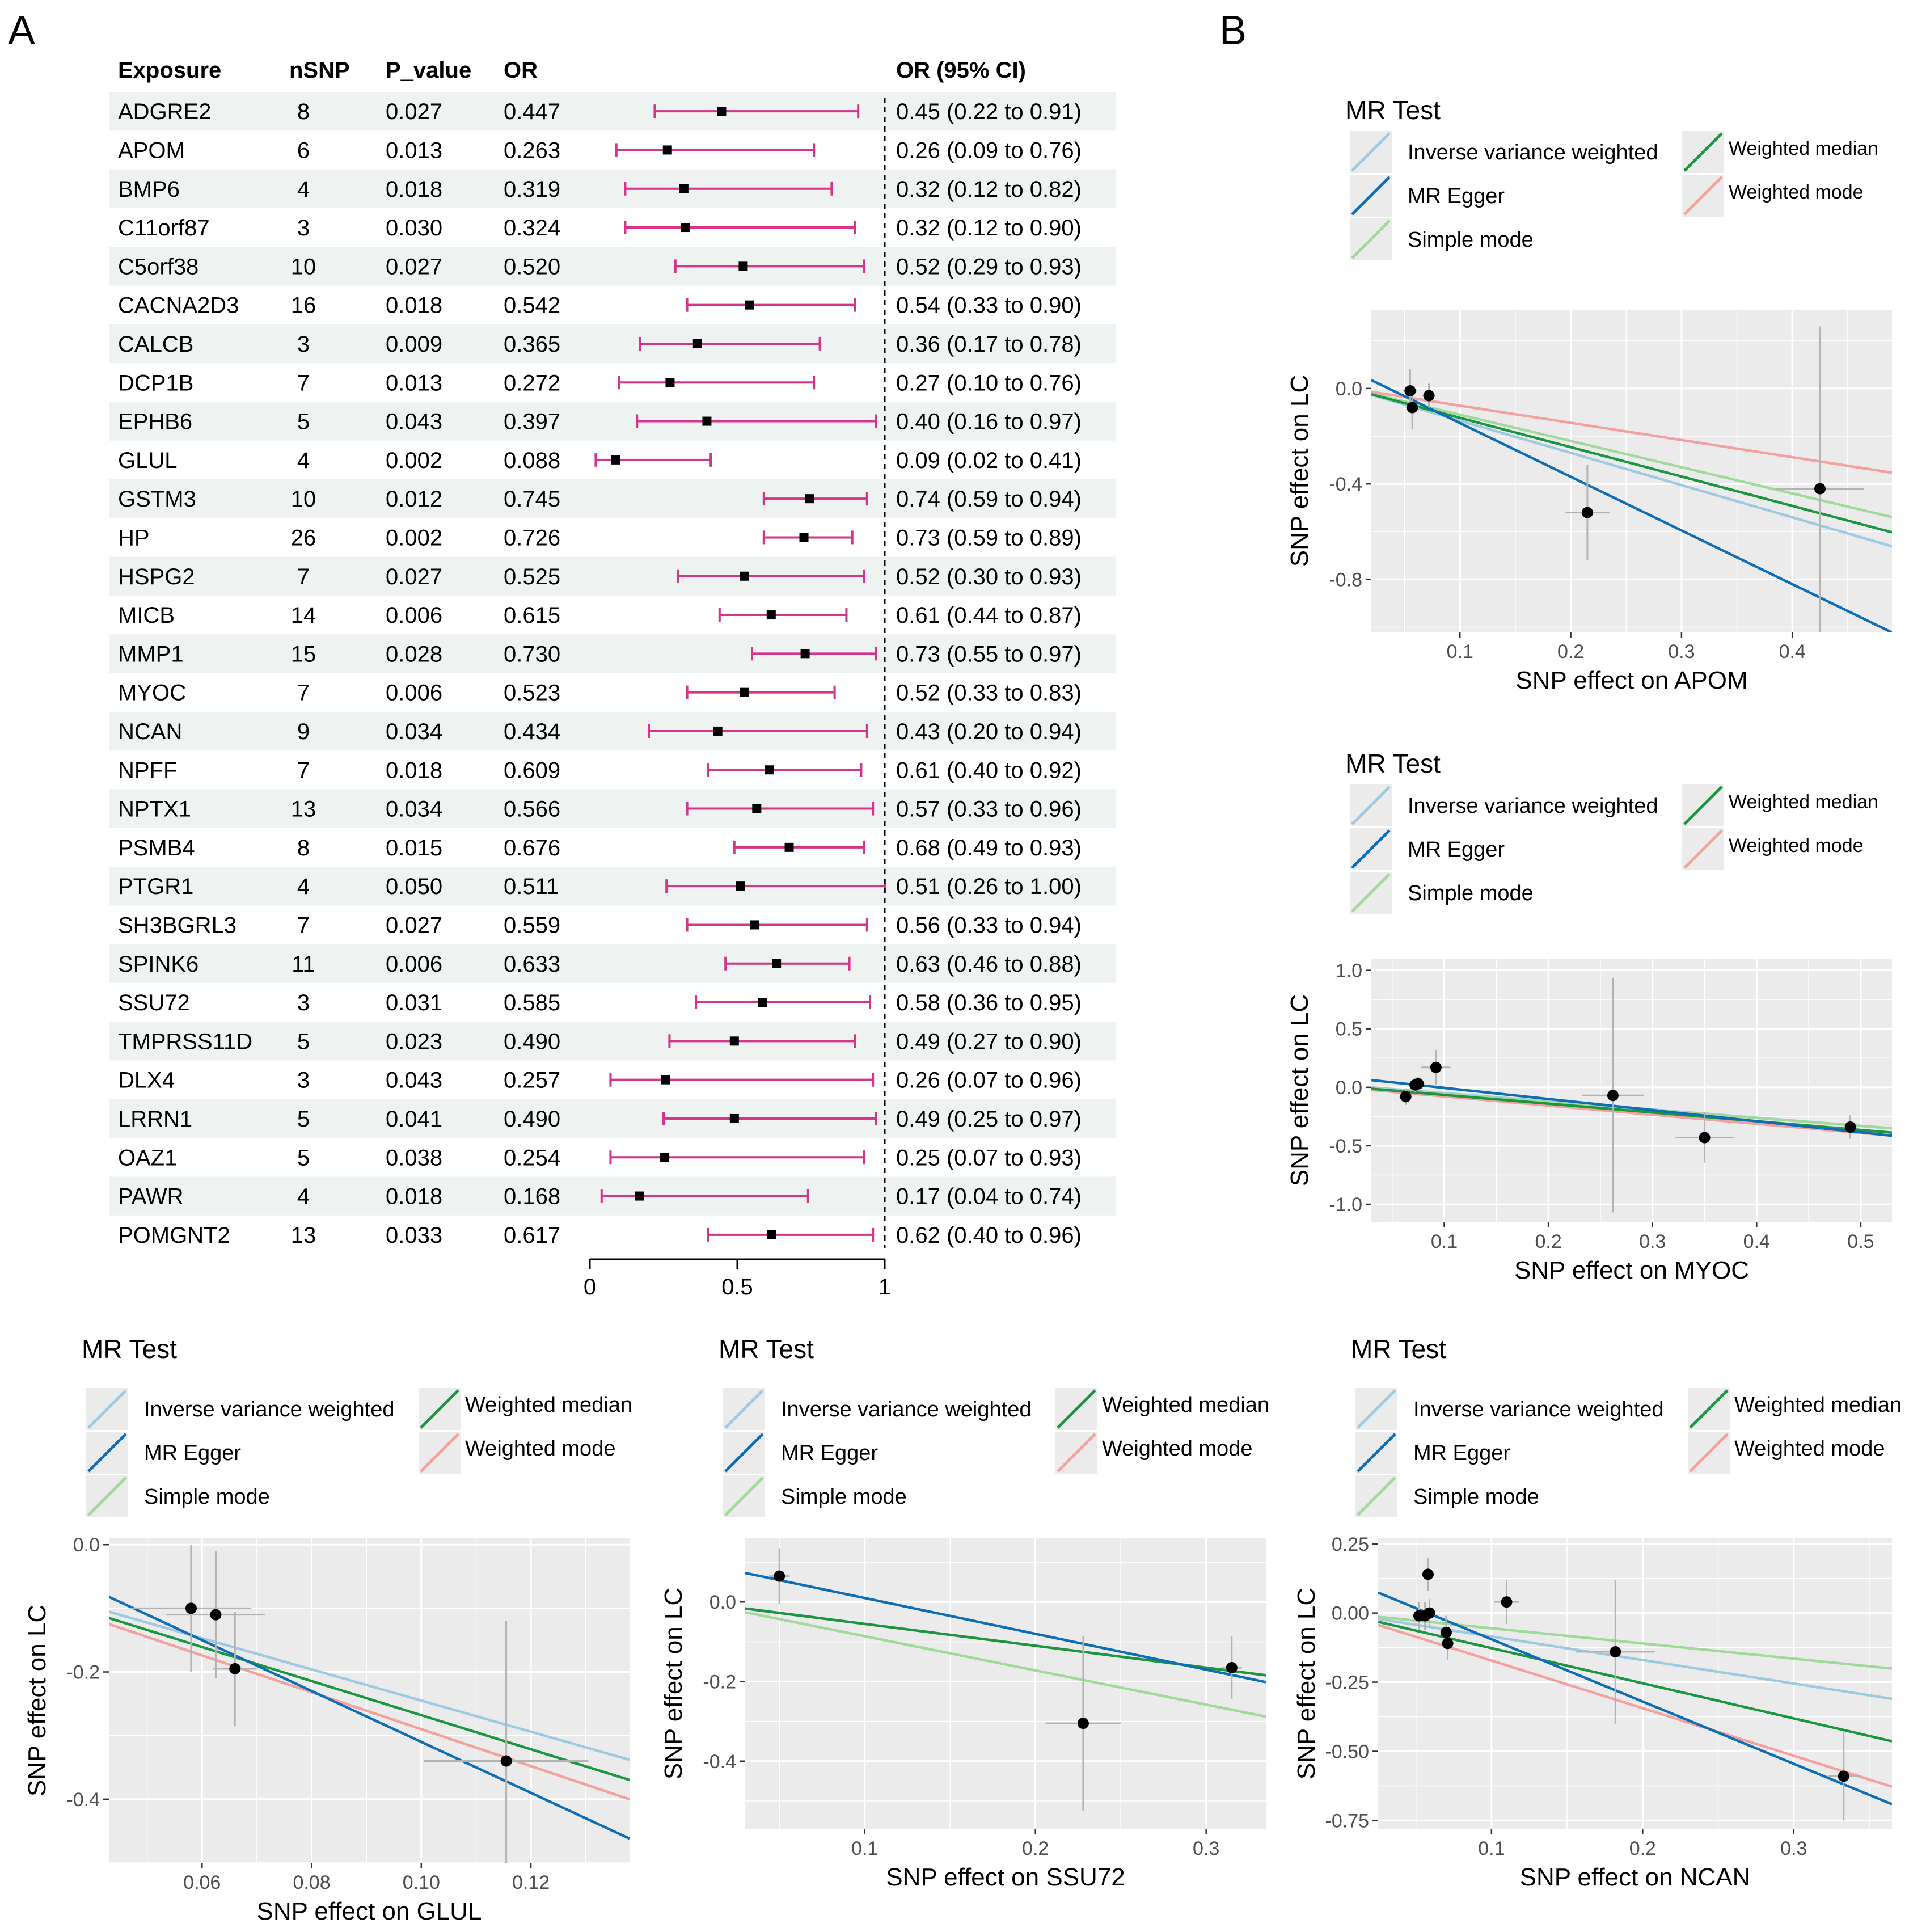 The width and height of the screenshot is (1909, 1932). Describe the element at coordinates (532, 499) in the screenshot. I see `forest-or: 0.745` at that location.